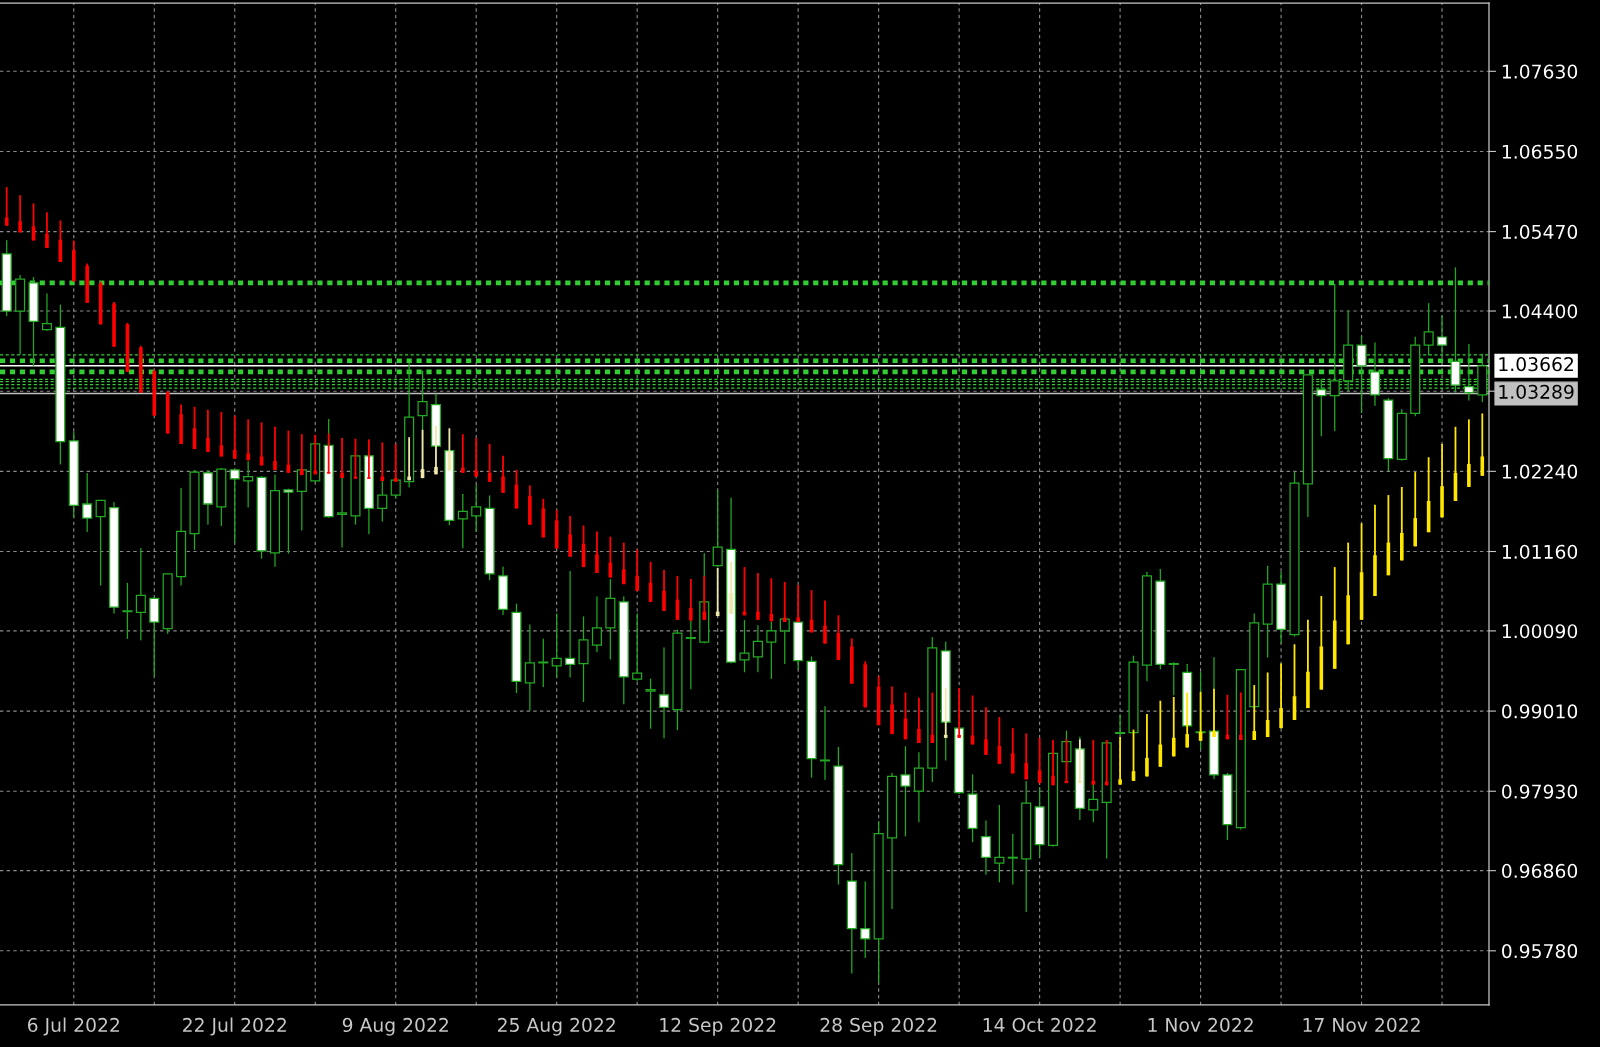  I want to click on x-tick-label: 17 Nov 2022, so click(1361, 1025).